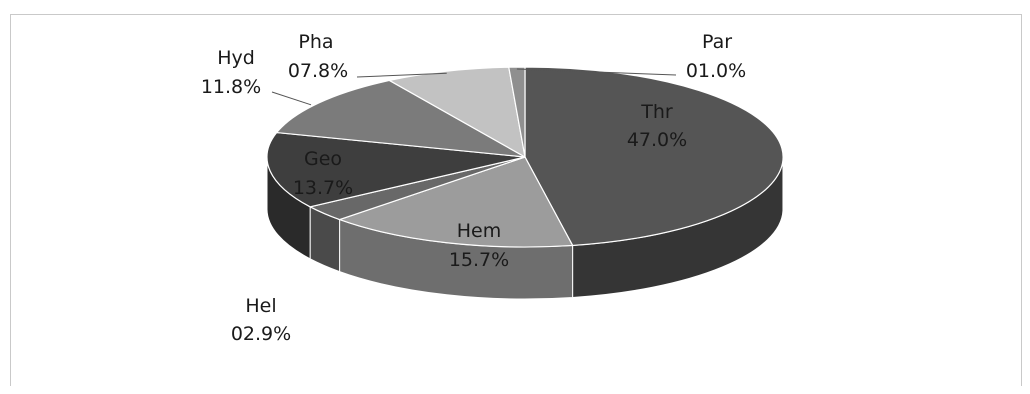  What do you see at coordinates (517, 112) in the screenshot?
I see `slice-par` at bounding box center [517, 112].